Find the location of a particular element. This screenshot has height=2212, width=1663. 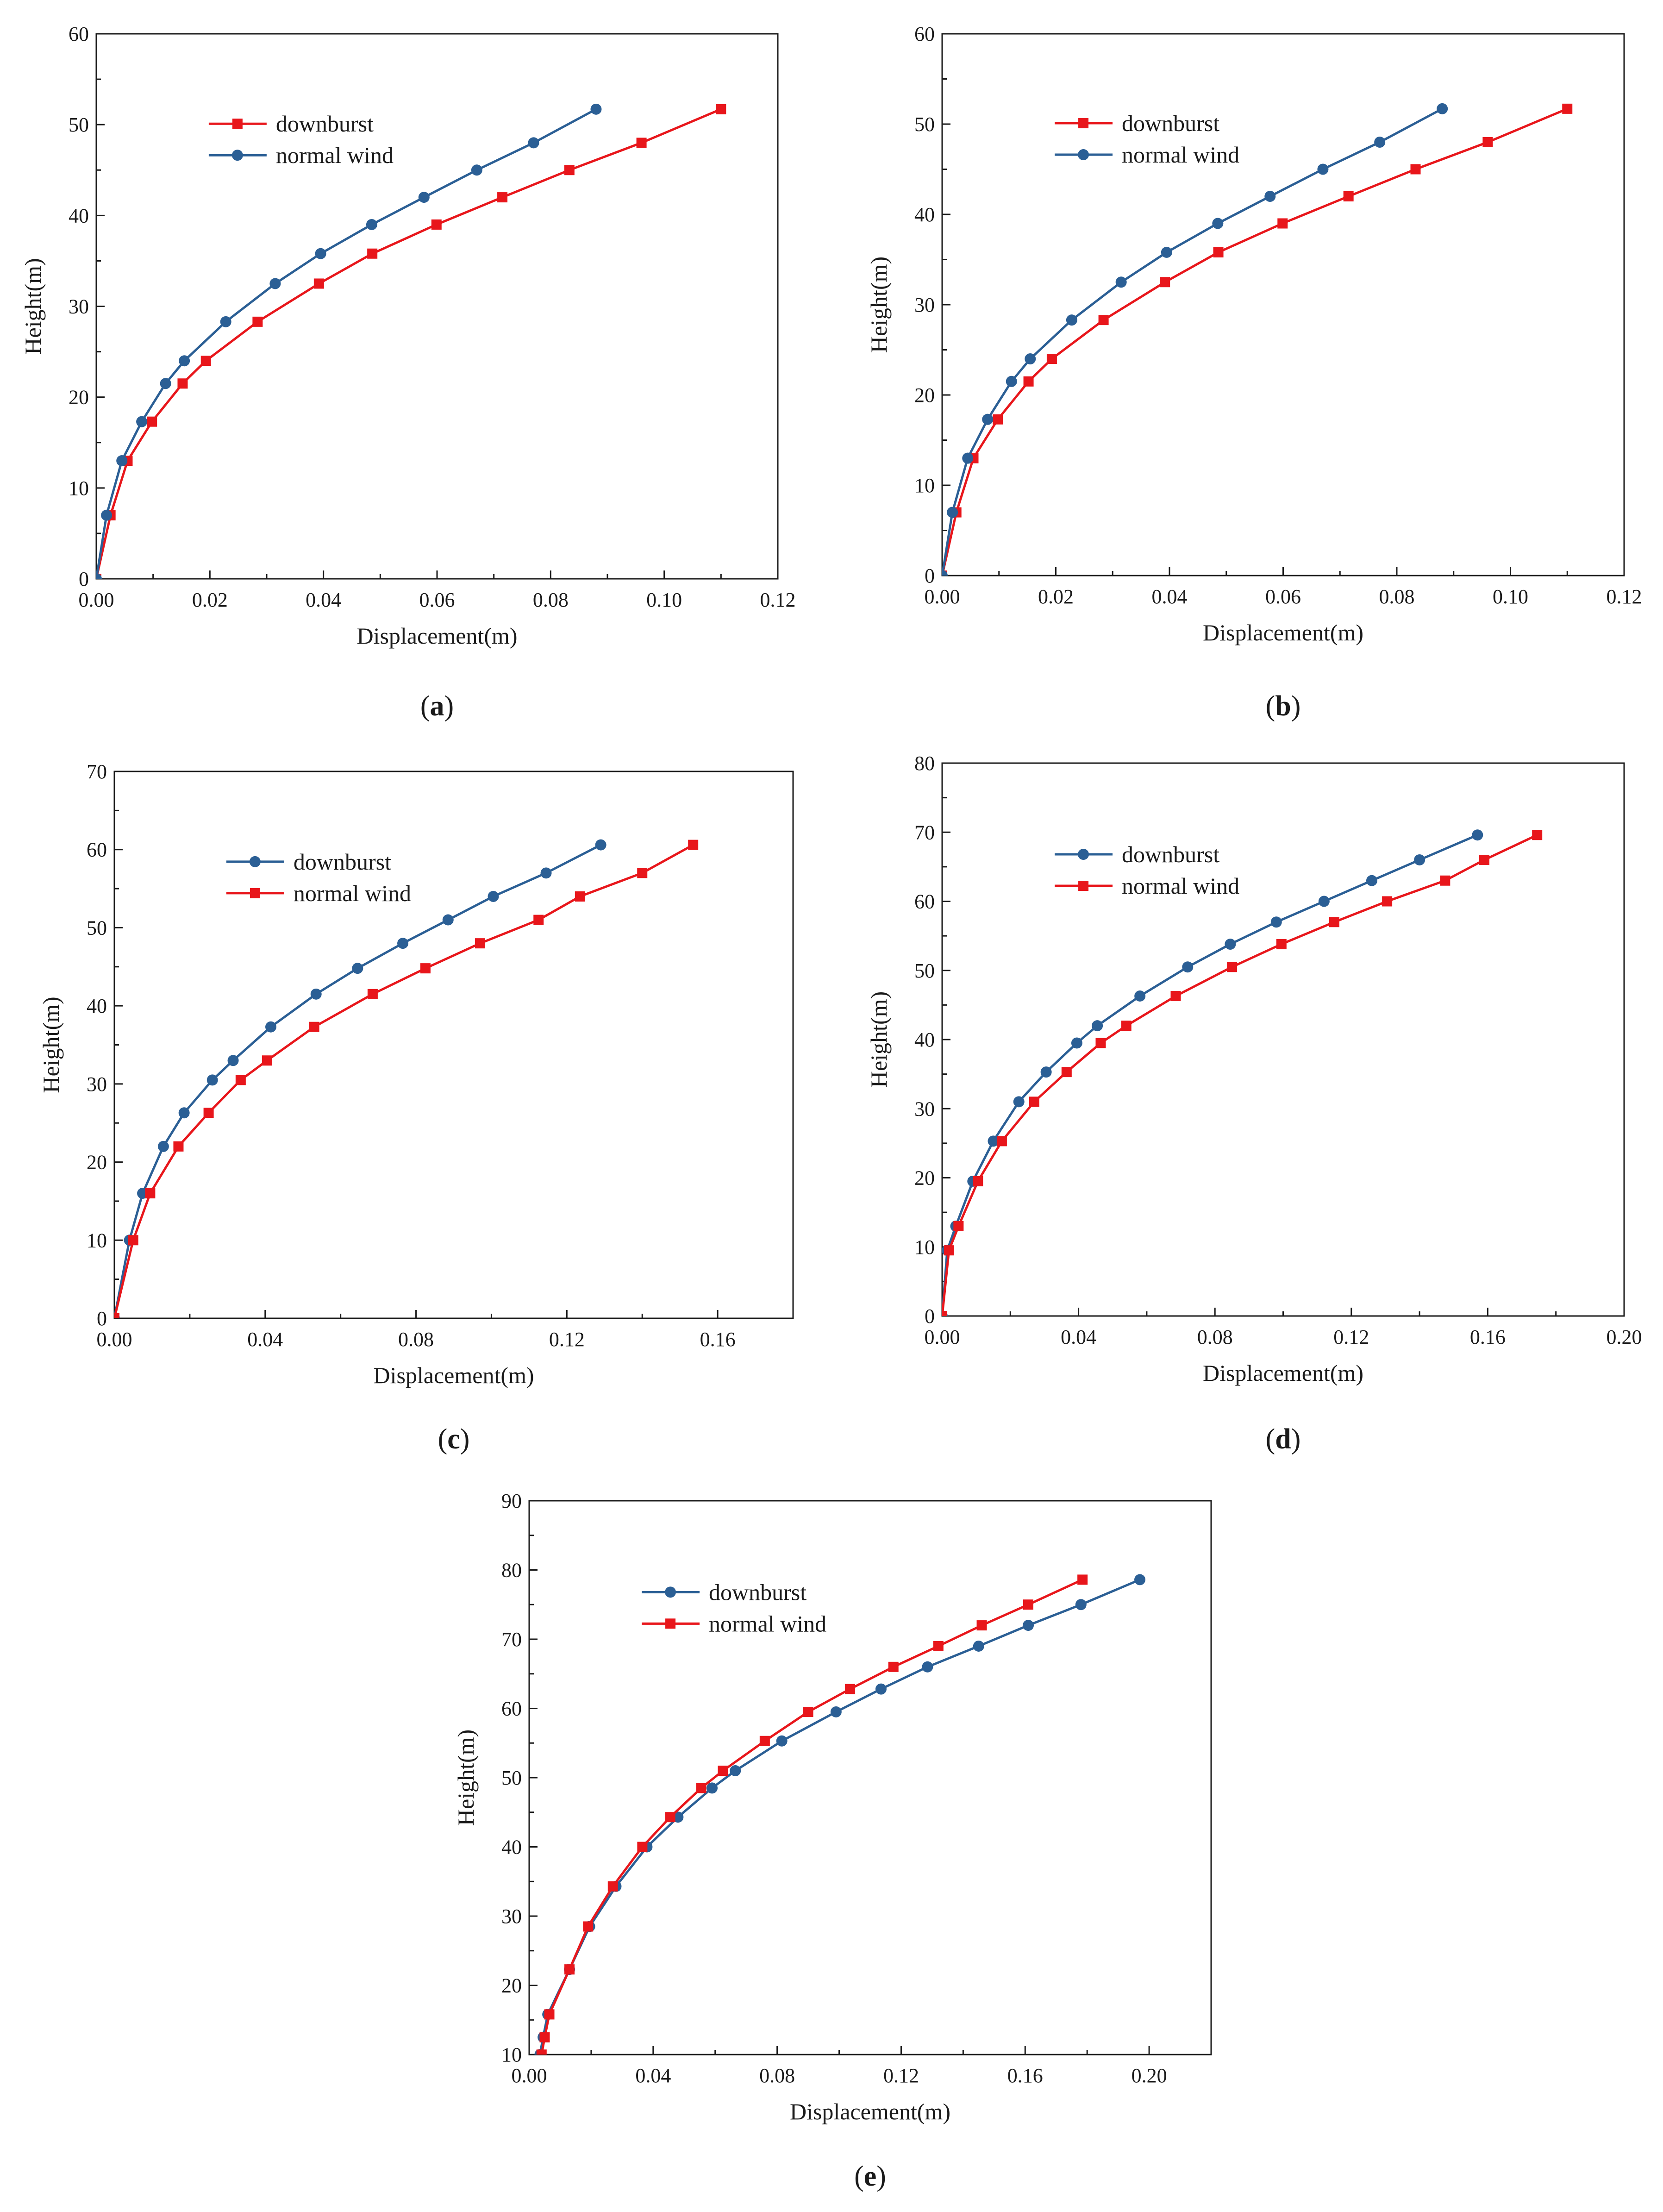

x-axis-title: Displacement(m) is located at coordinates (436, 636).